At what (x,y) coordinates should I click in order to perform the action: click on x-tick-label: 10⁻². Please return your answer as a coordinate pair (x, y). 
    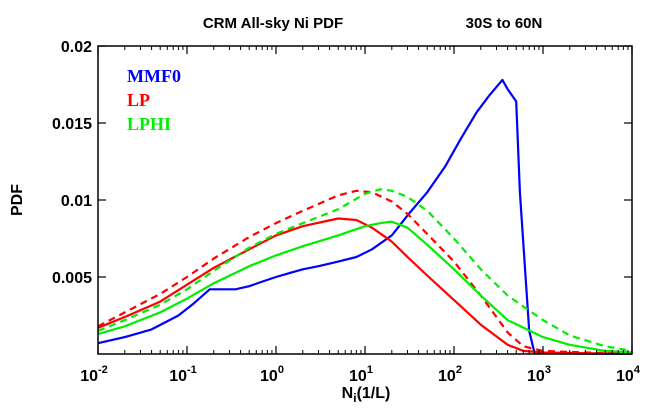
    Looking at the image, I should click on (94, 374).